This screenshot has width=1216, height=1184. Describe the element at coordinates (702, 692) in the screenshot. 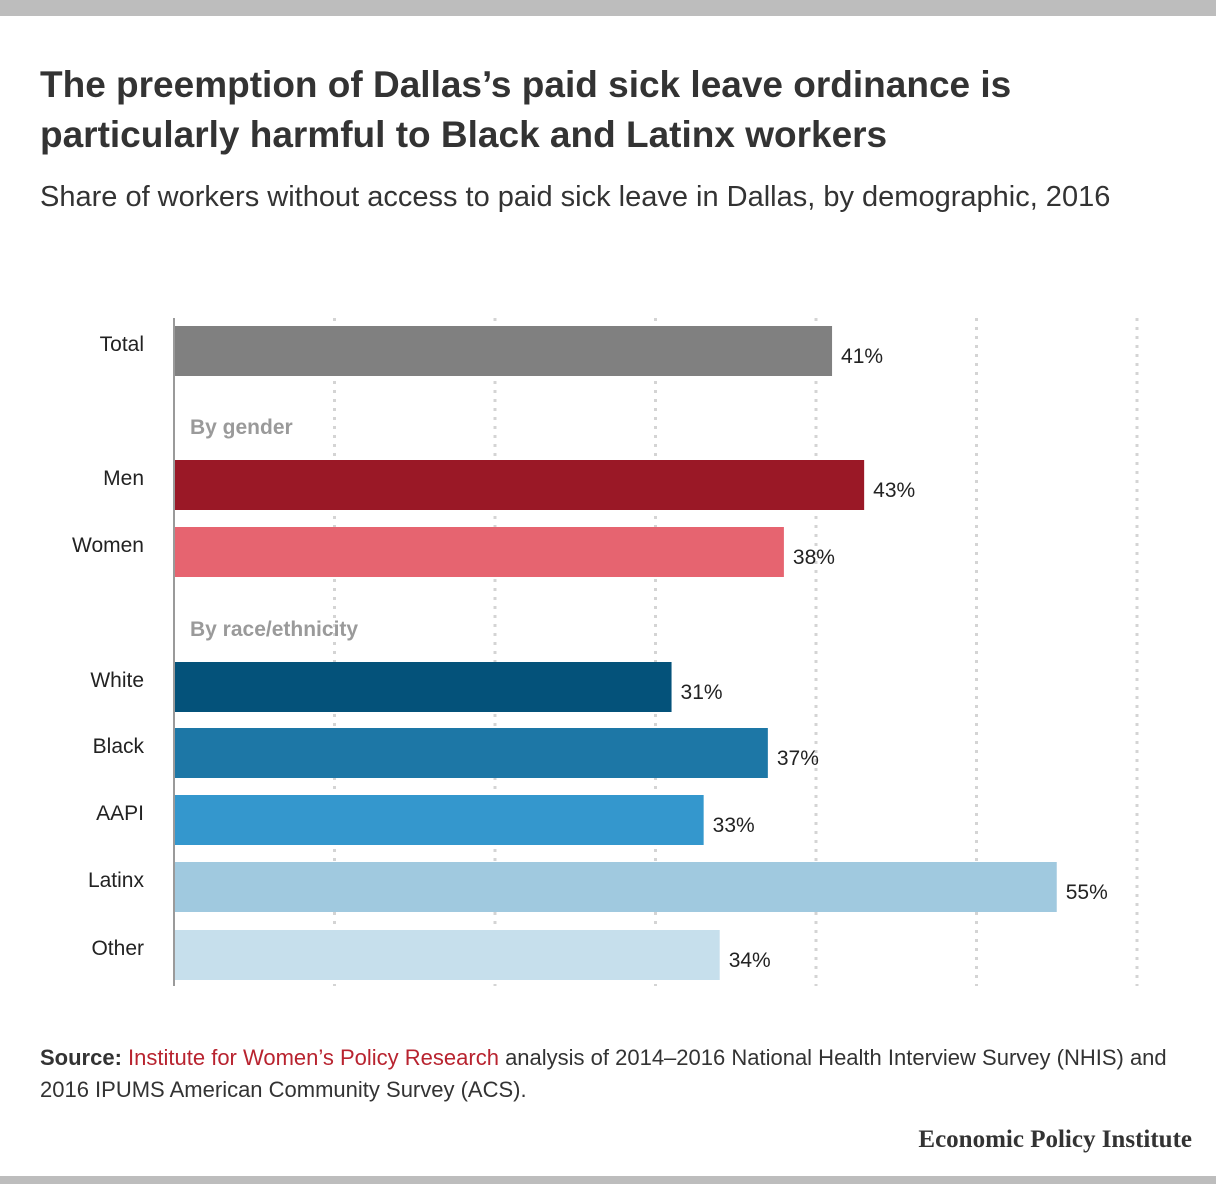

I see `data-label: 31%` at that location.